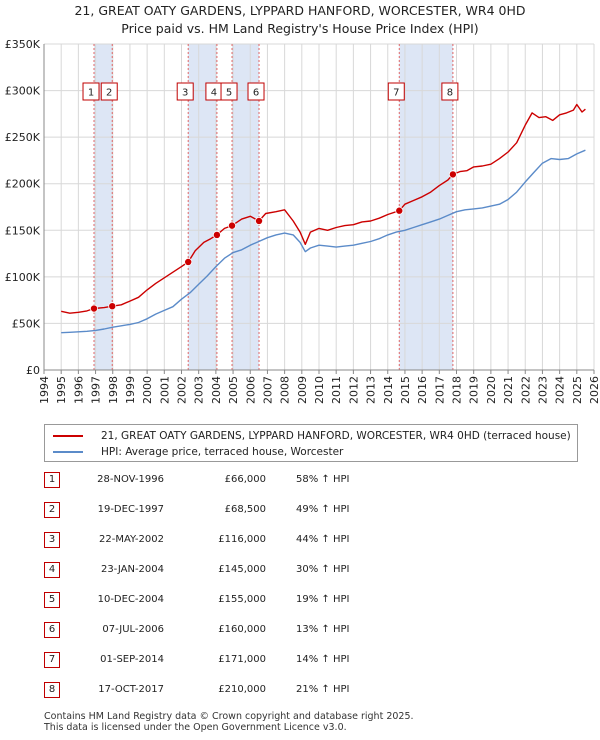 The image size is (600, 740). What do you see at coordinates (560, 390) in the screenshot?
I see `x-tick-label: 2024` at bounding box center [560, 390].